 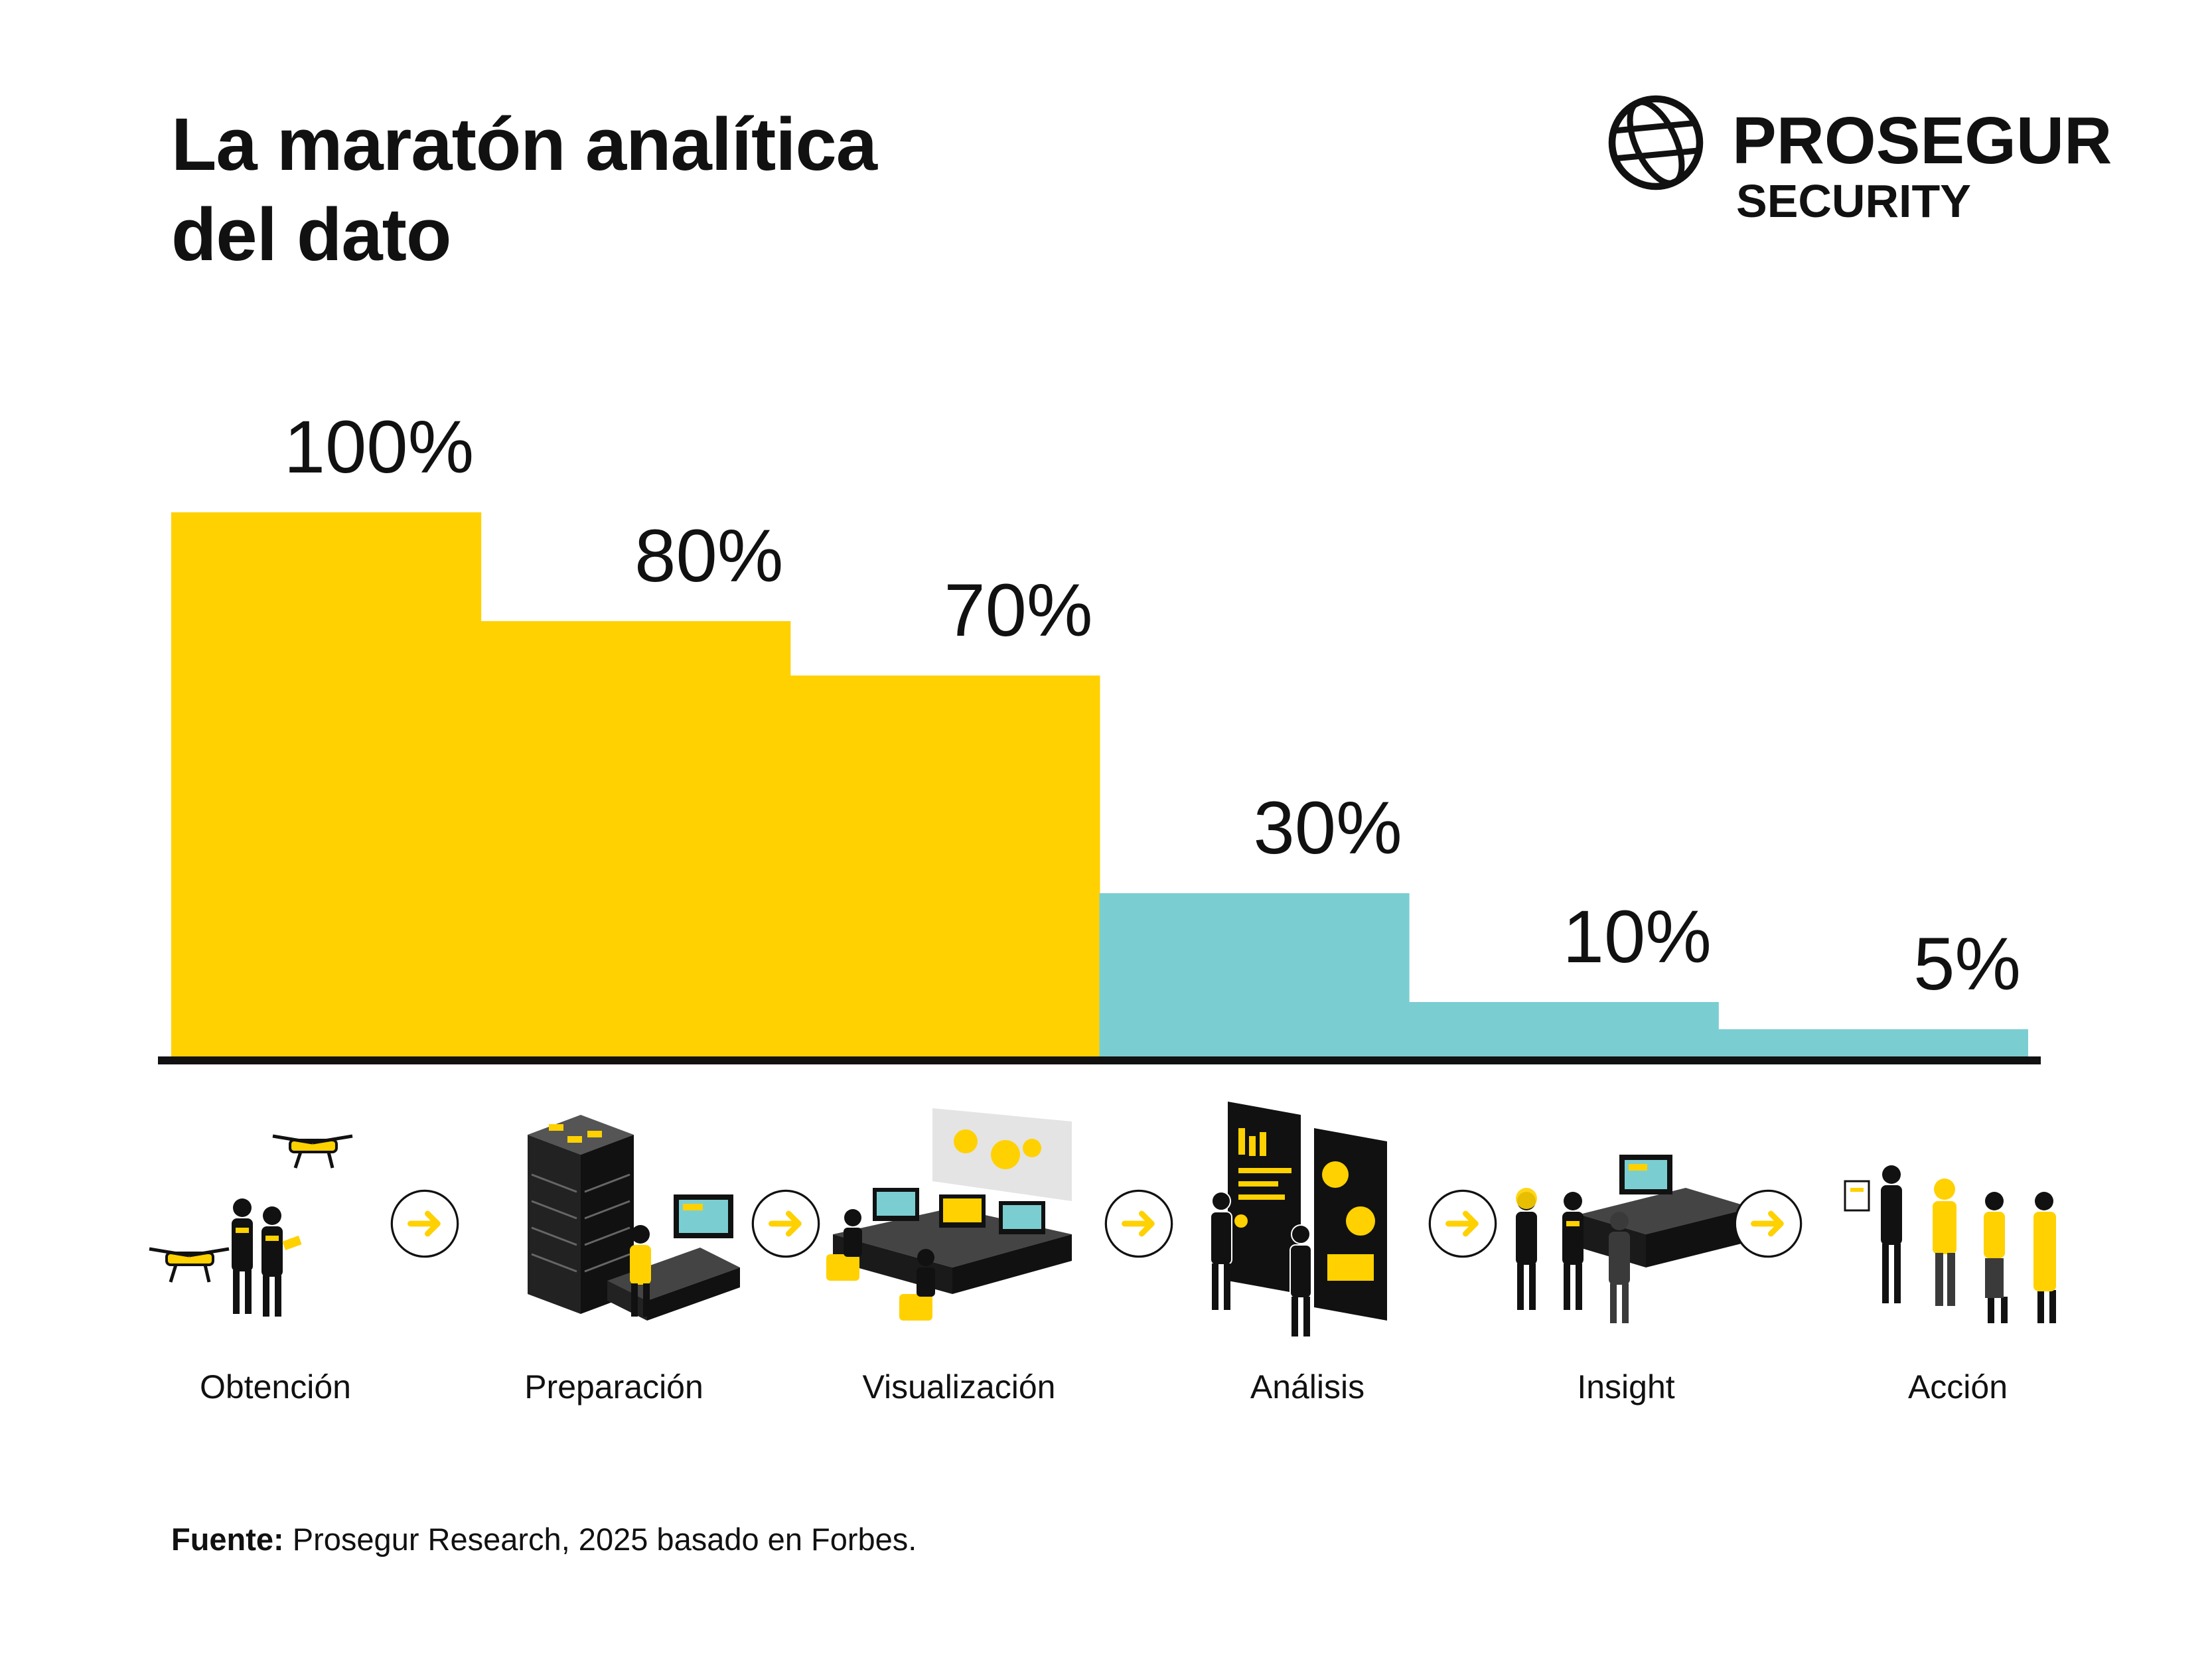 I want to click on stage-analisis: Análisis, so click(x=1308, y=1261).